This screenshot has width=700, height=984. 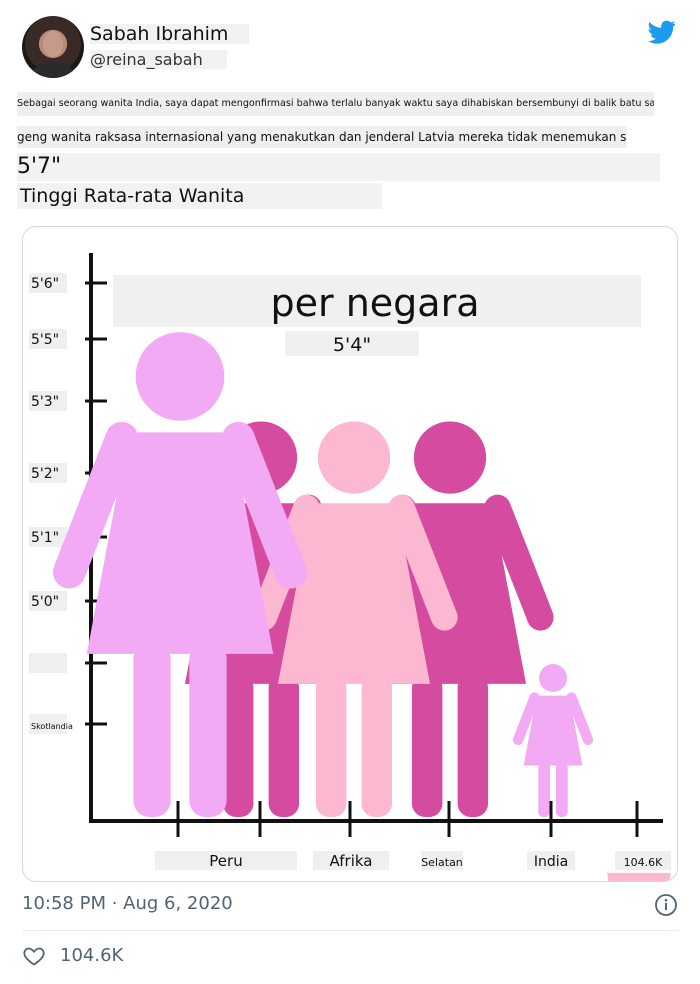 I want to click on category-label: Afrika, so click(x=351, y=861).